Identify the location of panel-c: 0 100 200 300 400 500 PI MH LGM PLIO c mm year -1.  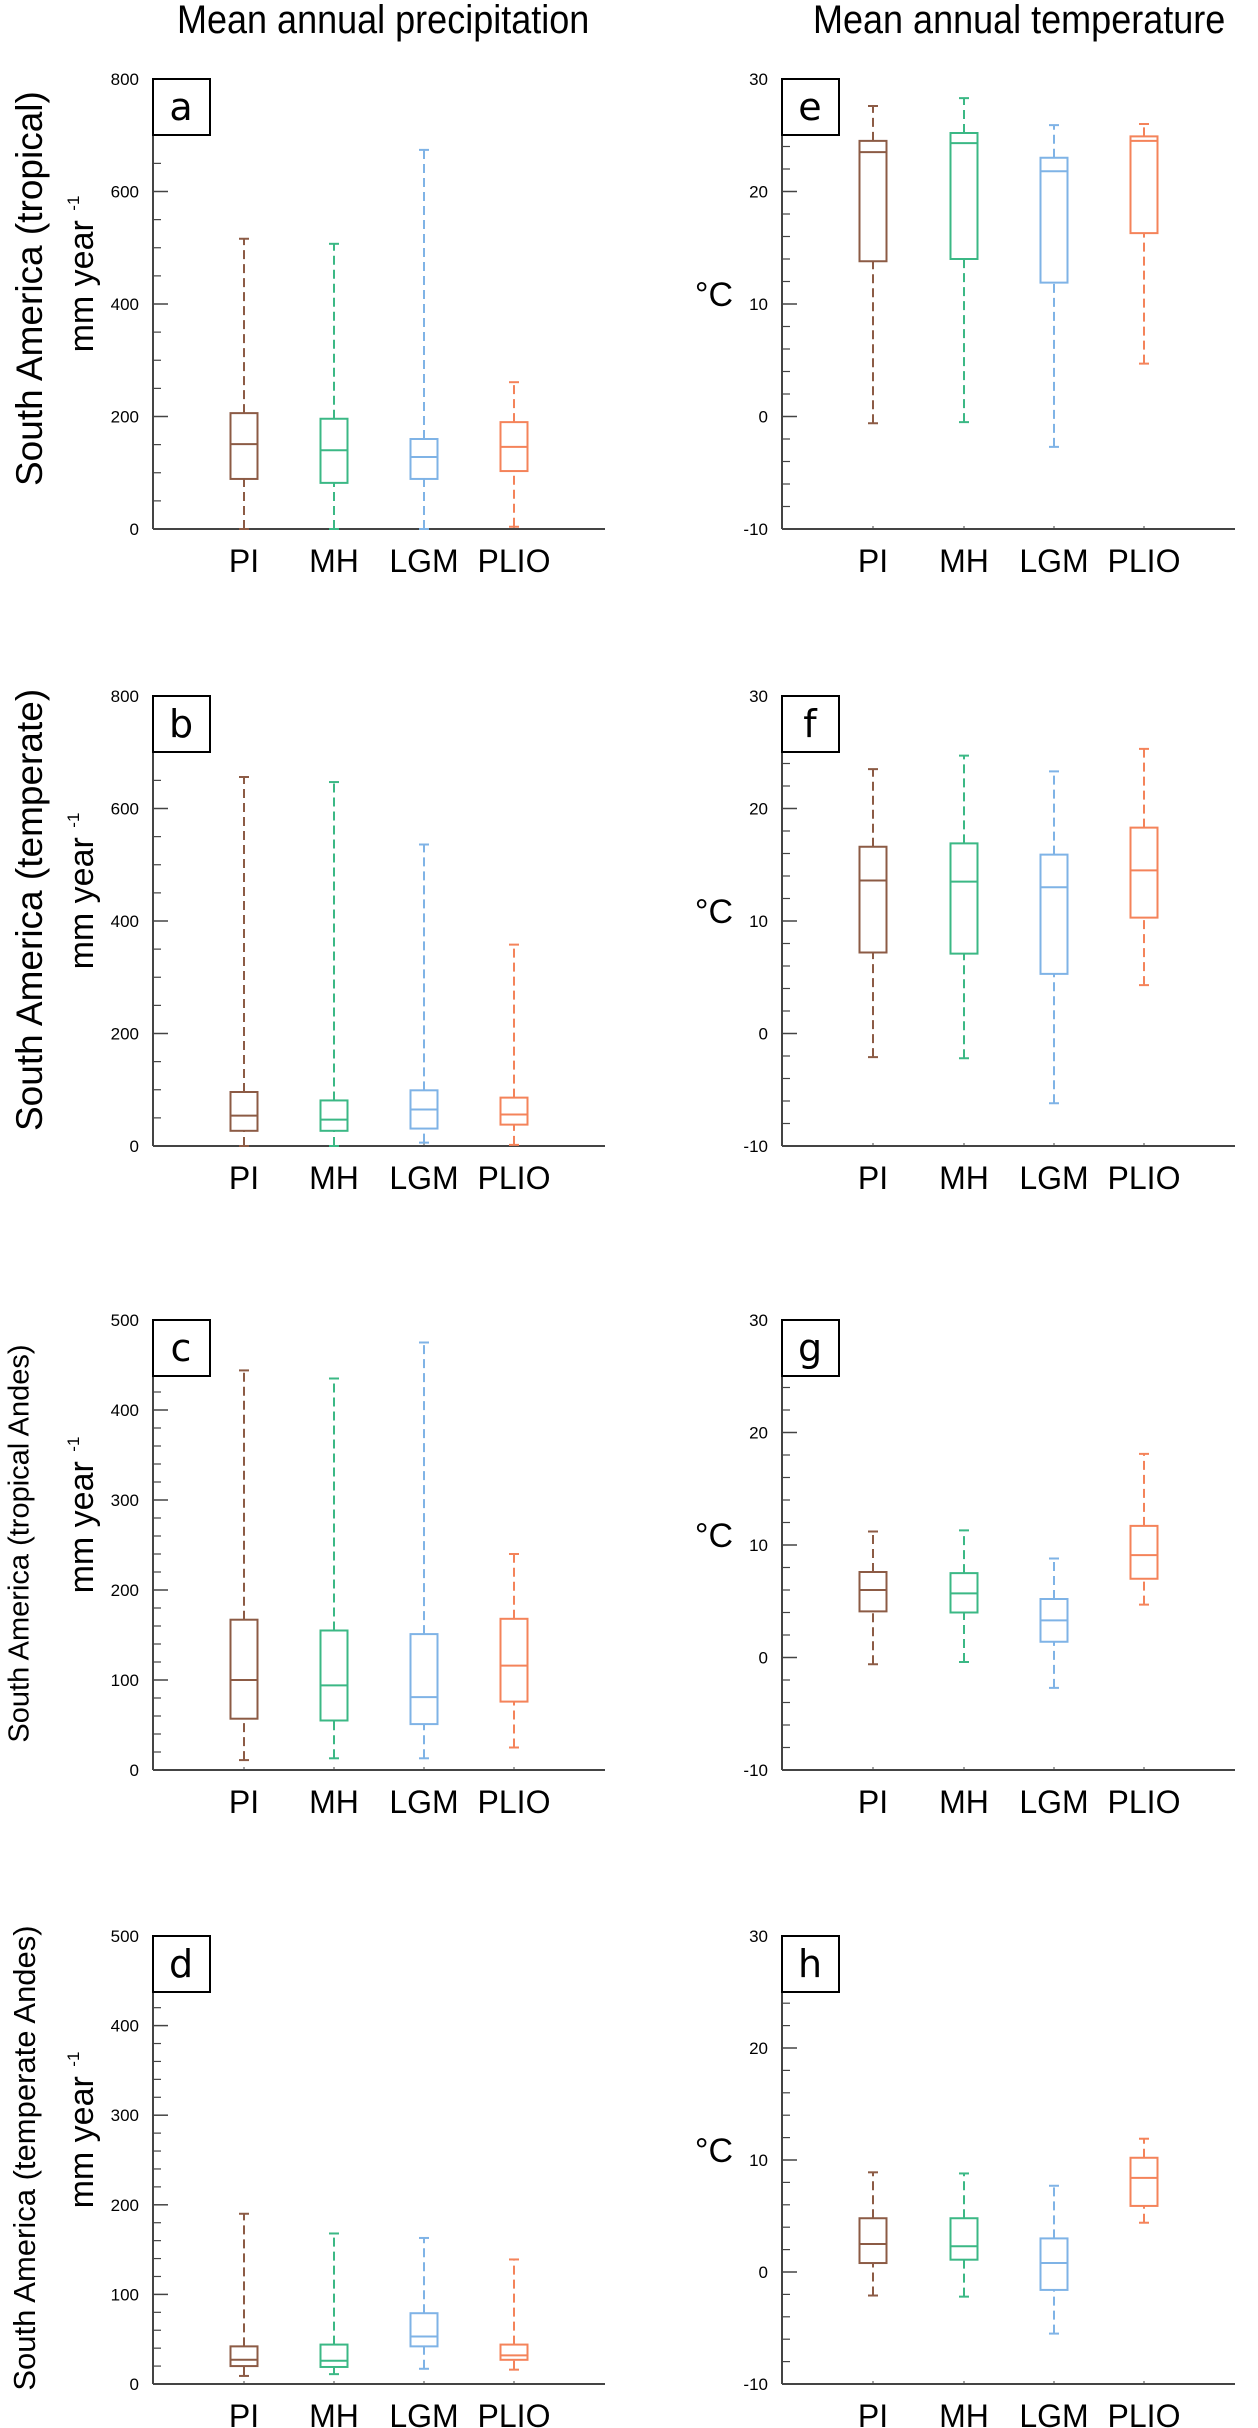
(334, 1565).